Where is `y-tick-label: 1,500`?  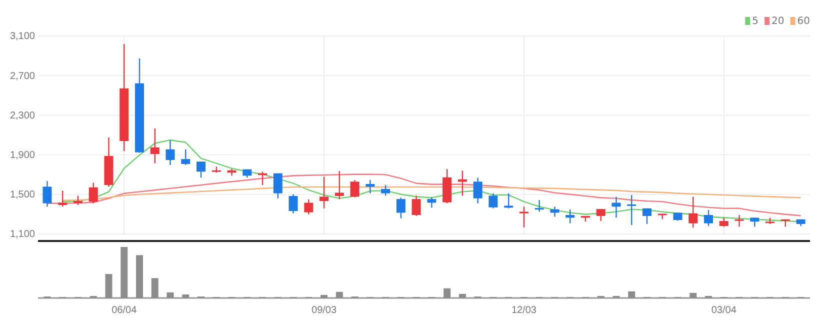 y-tick-label: 1,500 is located at coordinates (23, 195).